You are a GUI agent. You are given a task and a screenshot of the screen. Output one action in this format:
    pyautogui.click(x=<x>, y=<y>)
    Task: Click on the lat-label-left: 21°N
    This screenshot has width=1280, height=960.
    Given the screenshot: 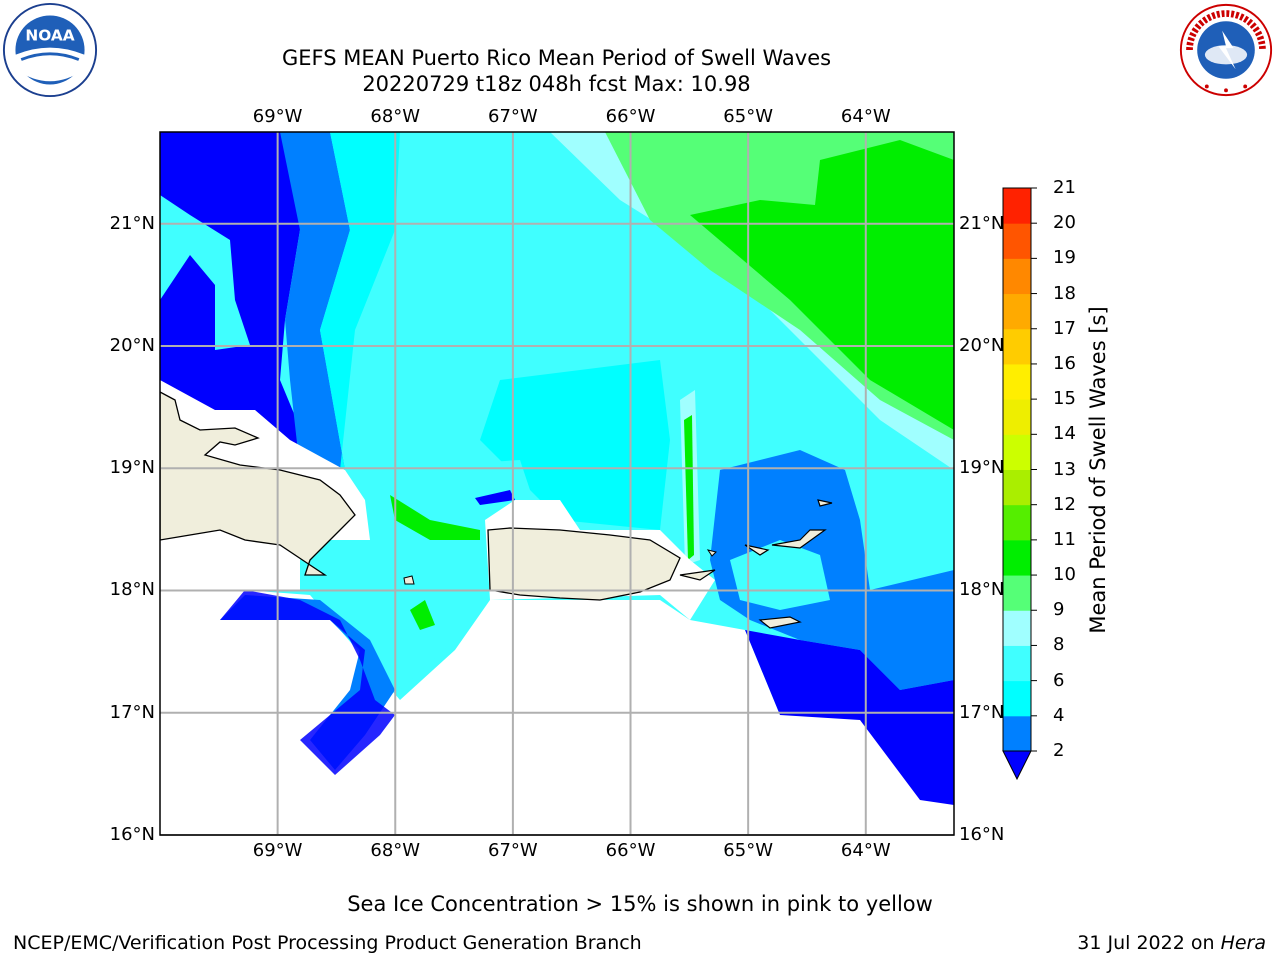 What is the action you would take?
    pyautogui.click(x=132, y=223)
    